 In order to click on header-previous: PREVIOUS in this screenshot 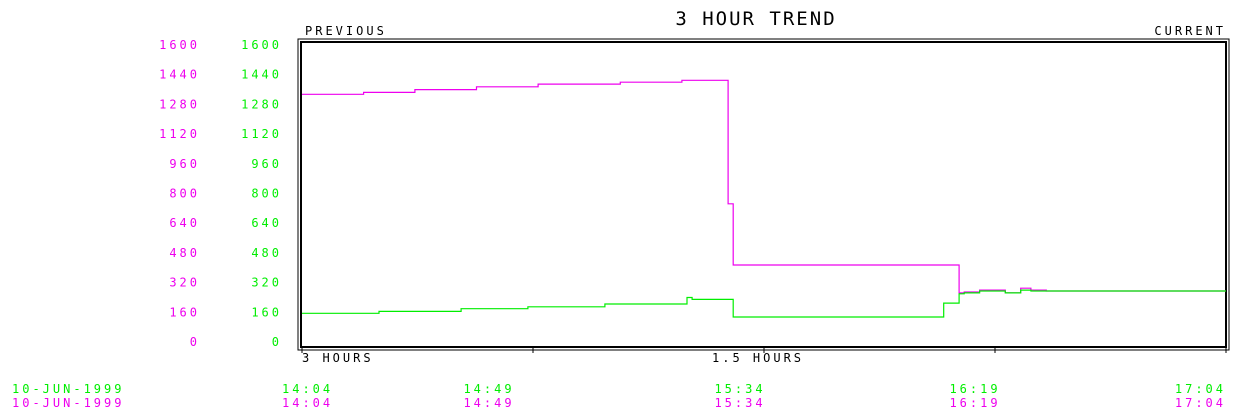, I will do `click(346, 31)`.